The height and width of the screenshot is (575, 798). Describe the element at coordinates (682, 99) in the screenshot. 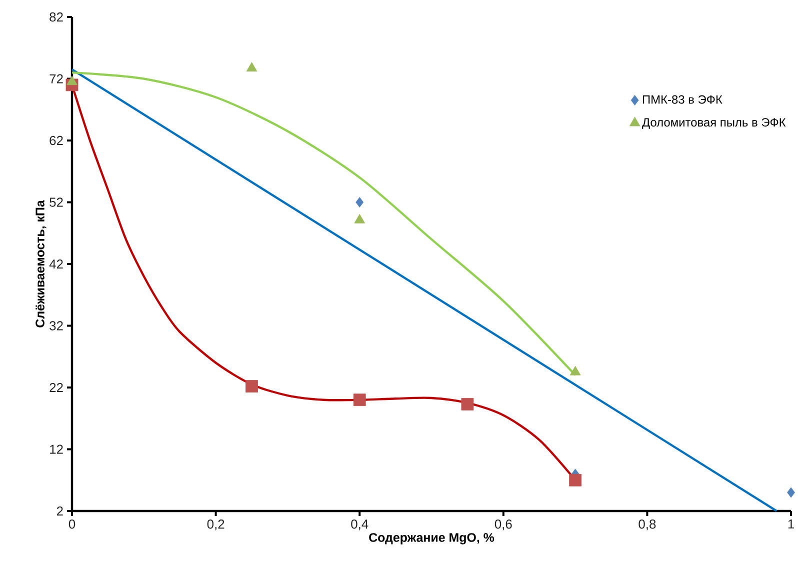

I see `legend-label: ПМК-83 в ЭФК` at that location.